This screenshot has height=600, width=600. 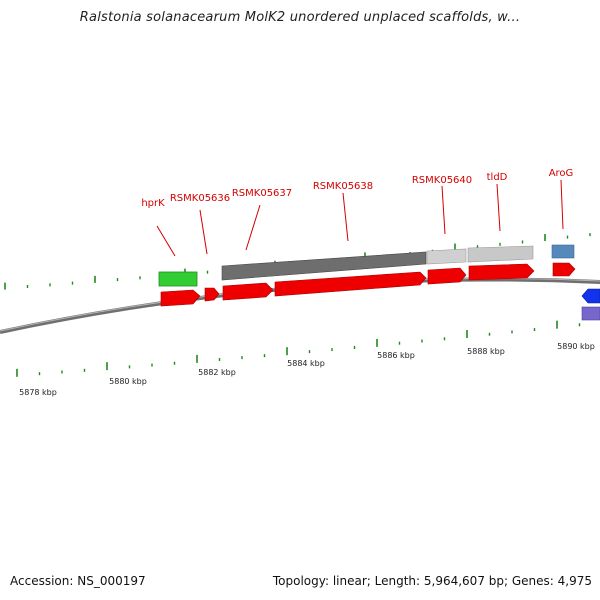 I want to click on cds-arrow-rsmk05640, so click(x=447, y=276).